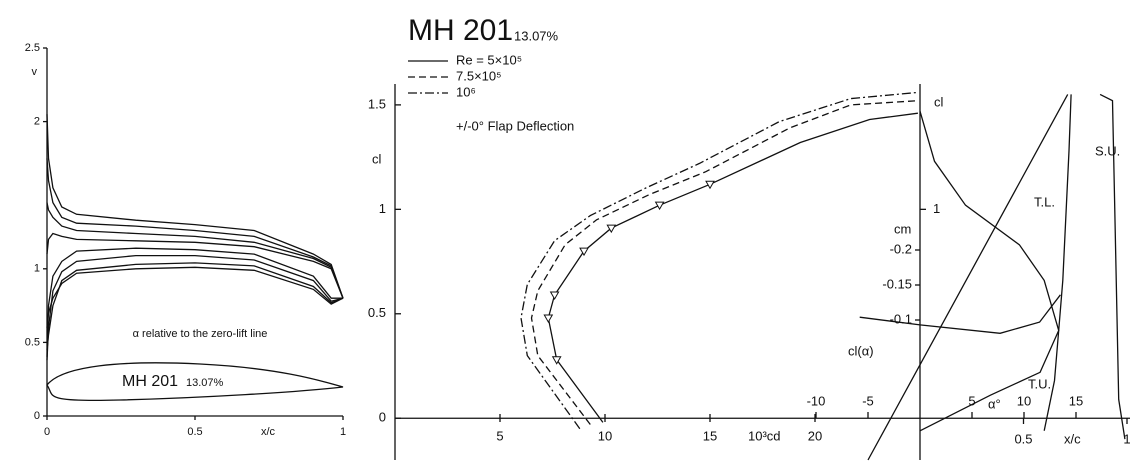  I want to click on x-tick-label: 10, so click(605, 435).